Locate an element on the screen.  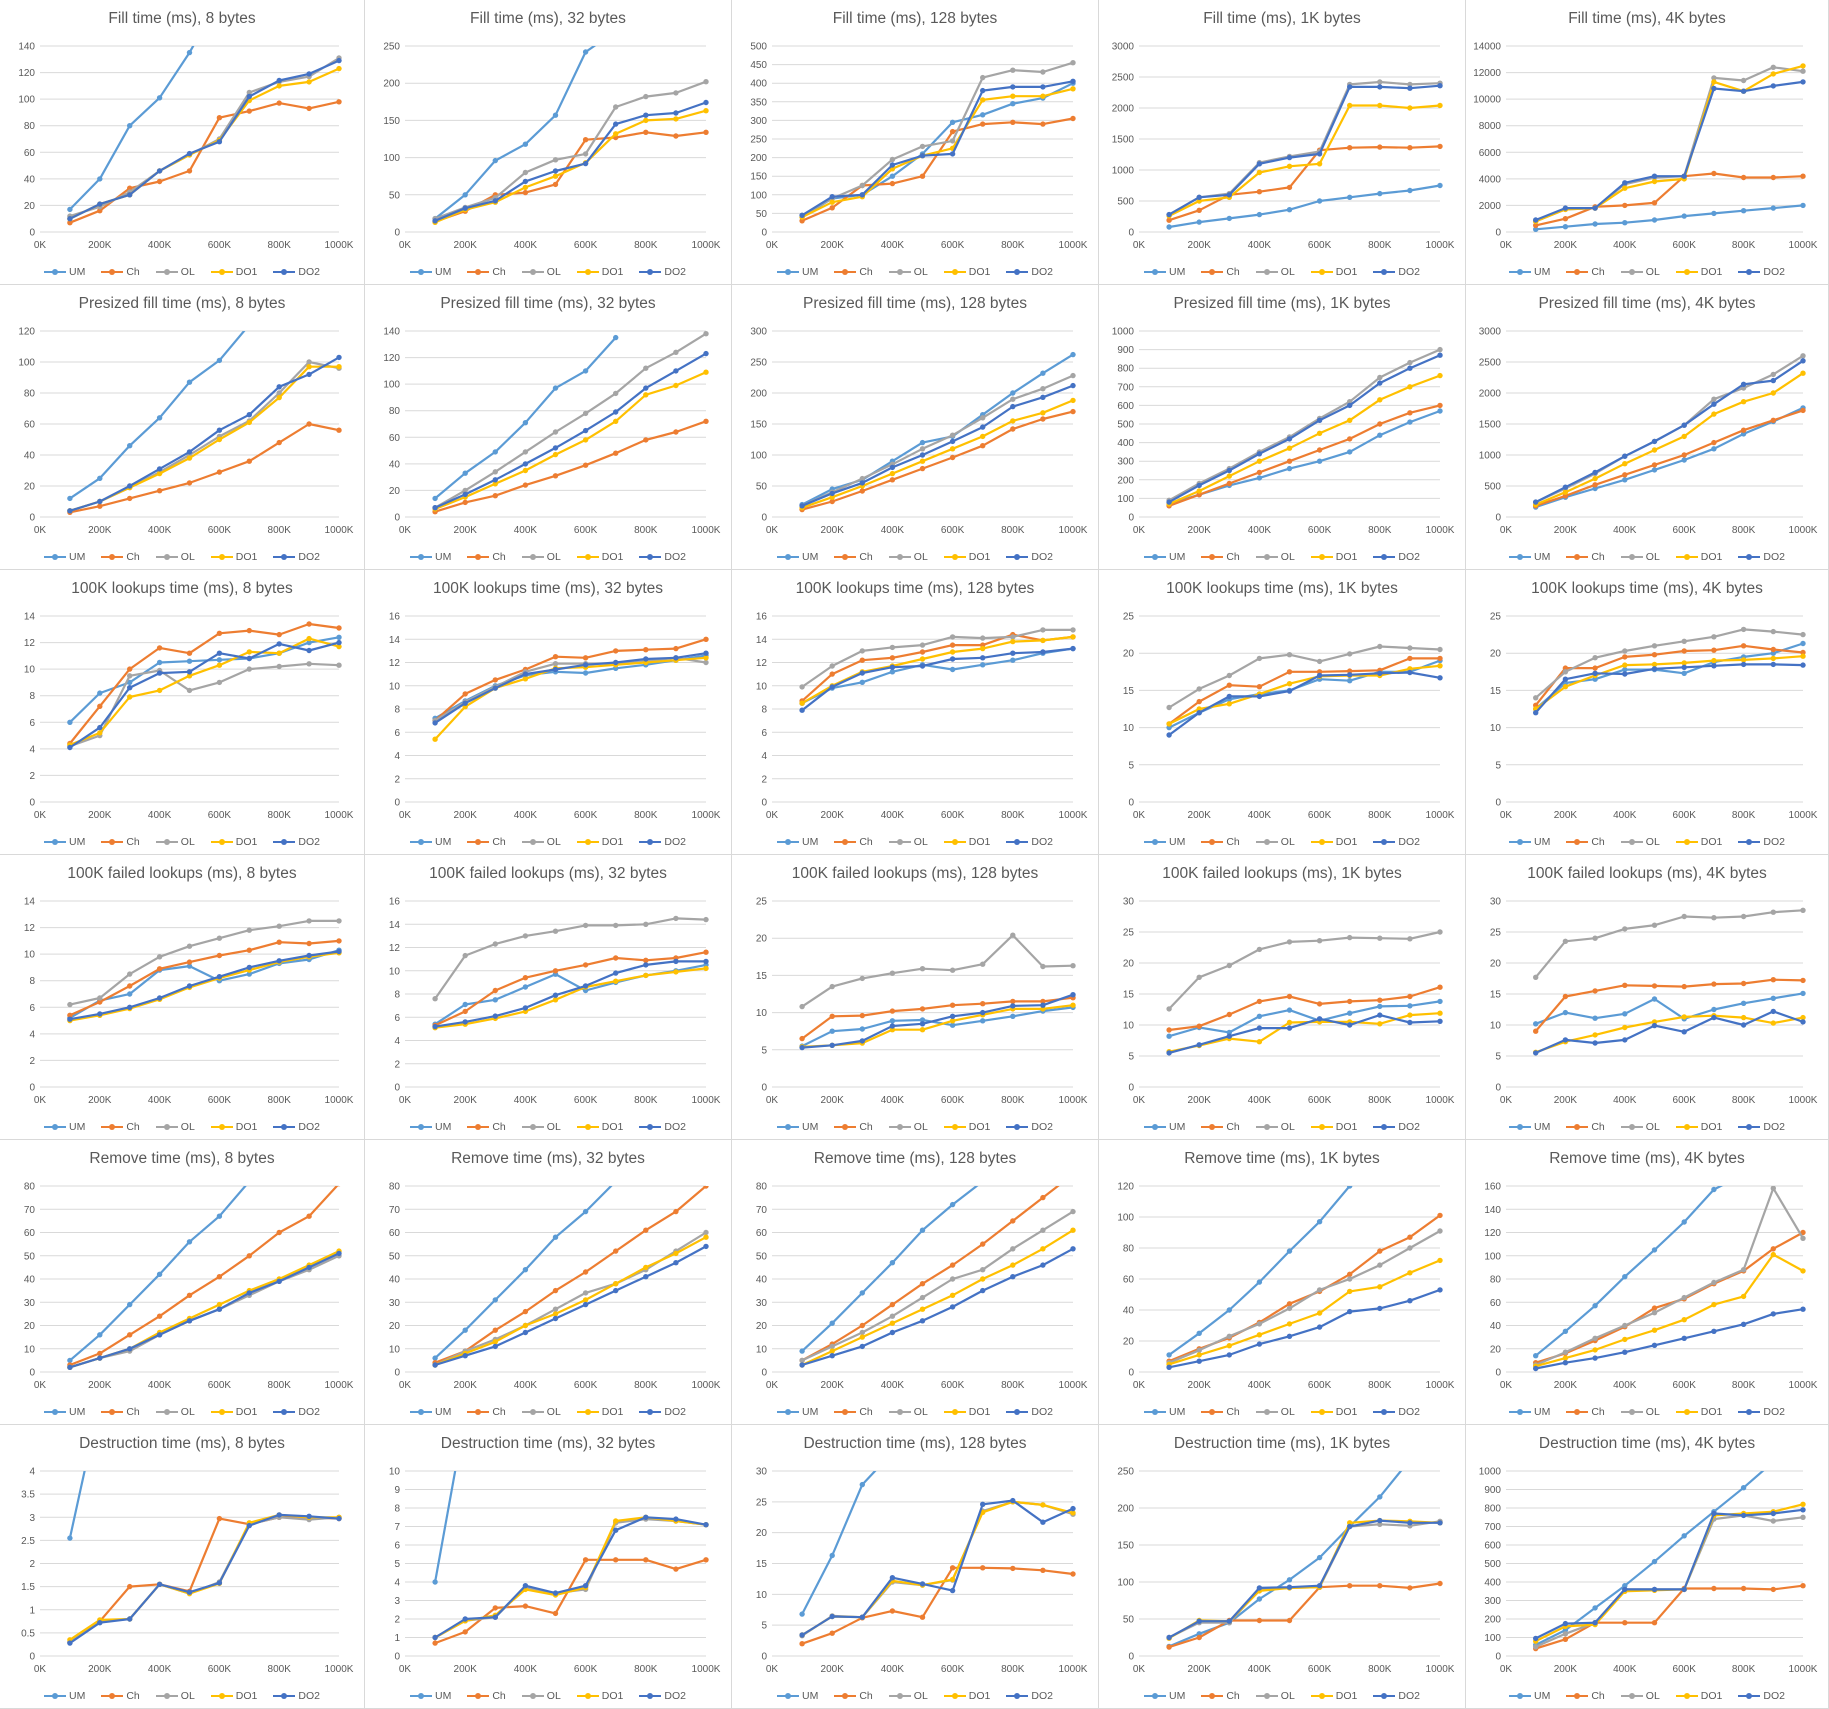
y-tick-label: 150 is located at coordinates (758, 425).